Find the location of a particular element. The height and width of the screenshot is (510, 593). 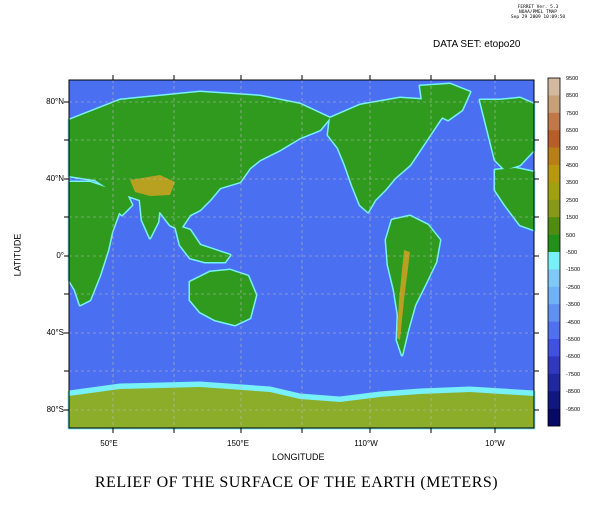

colorbar-label: -2500 is located at coordinates (573, 287).